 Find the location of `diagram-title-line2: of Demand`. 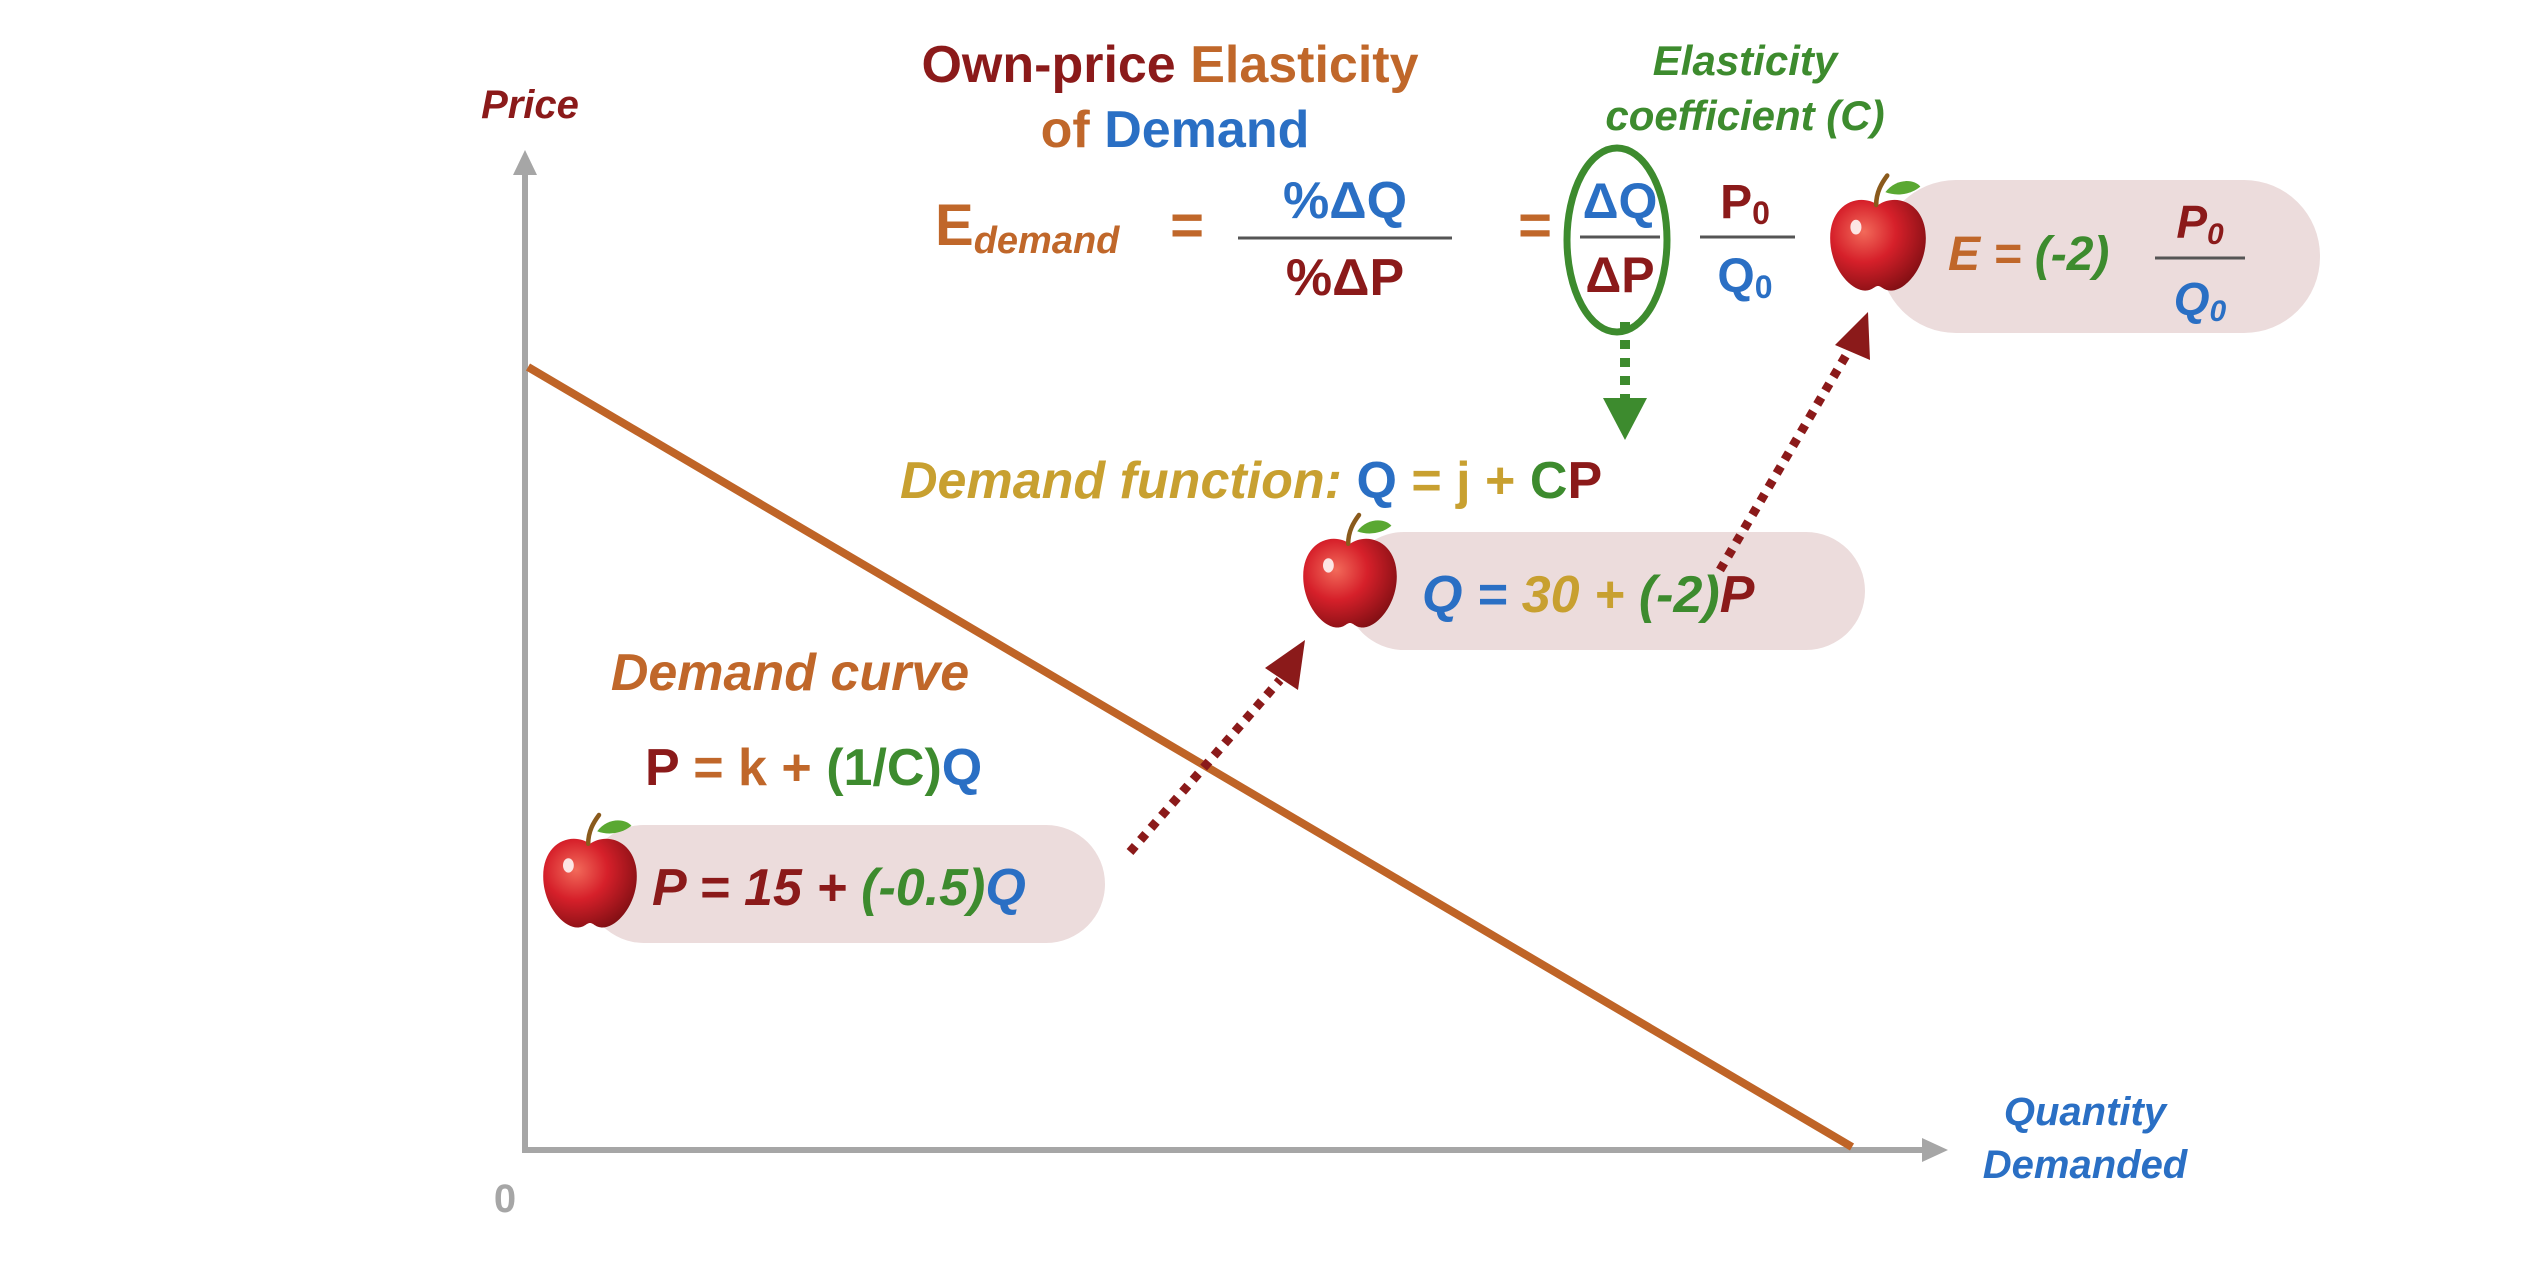

diagram-title-line2: of Demand is located at coordinates (1175, 130).